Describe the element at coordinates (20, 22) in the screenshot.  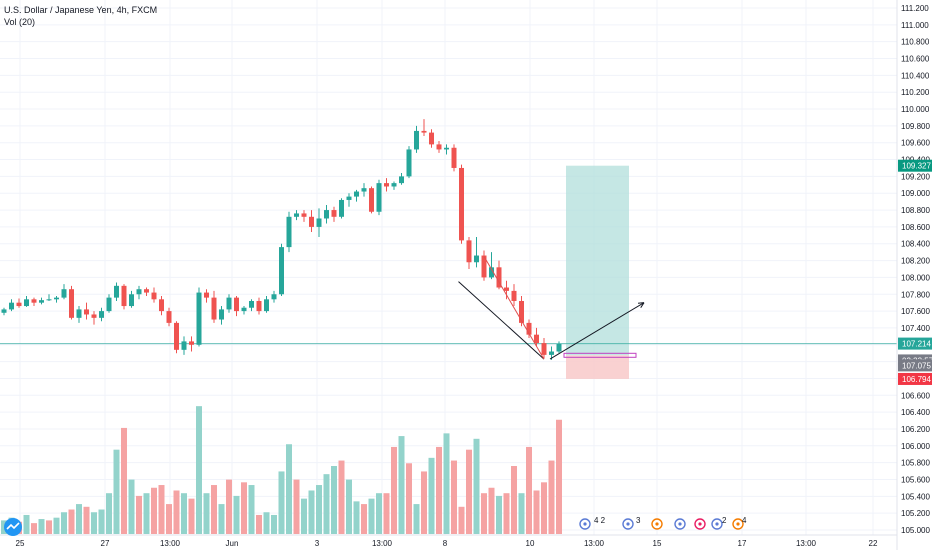
I see `volume-indicator-label: Vol (20)` at that location.